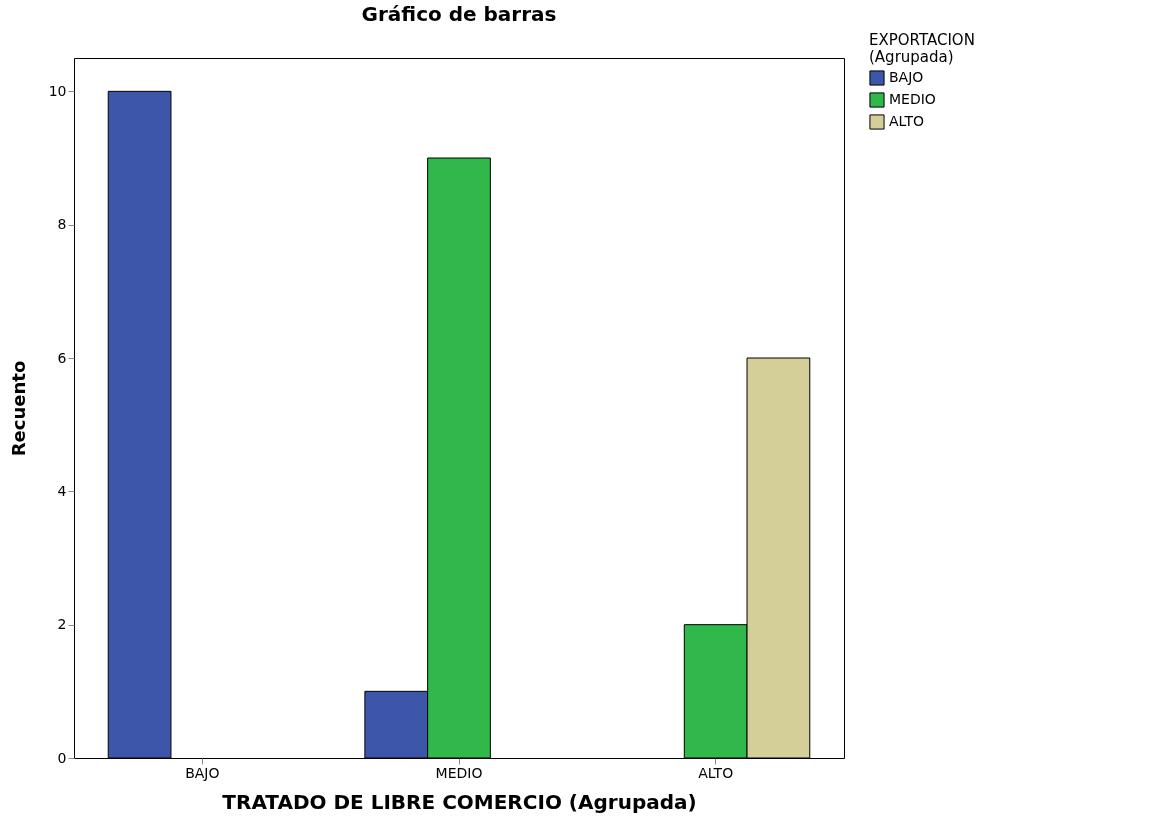  What do you see at coordinates (18, 408) in the screenshot?
I see `y-axis-title: Recuento` at bounding box center [18, 408].